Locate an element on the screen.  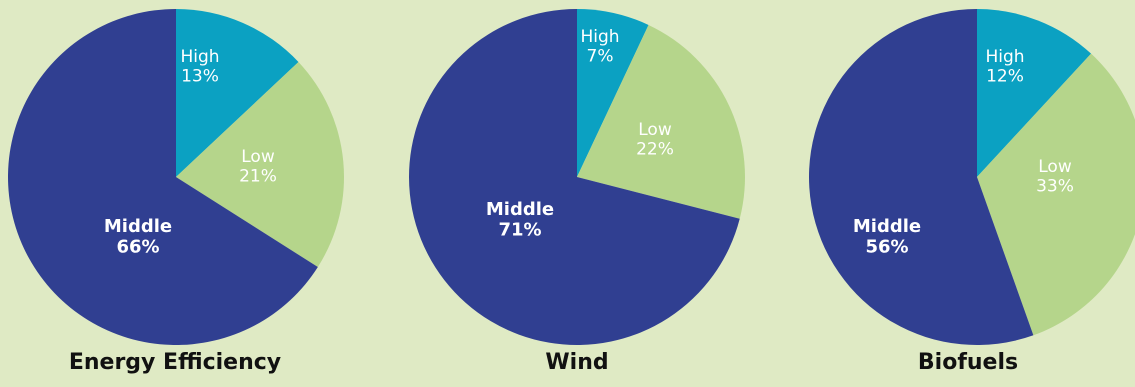
slice-label-biofuels-low: Low 33% is located at coordinates (1055, 177).